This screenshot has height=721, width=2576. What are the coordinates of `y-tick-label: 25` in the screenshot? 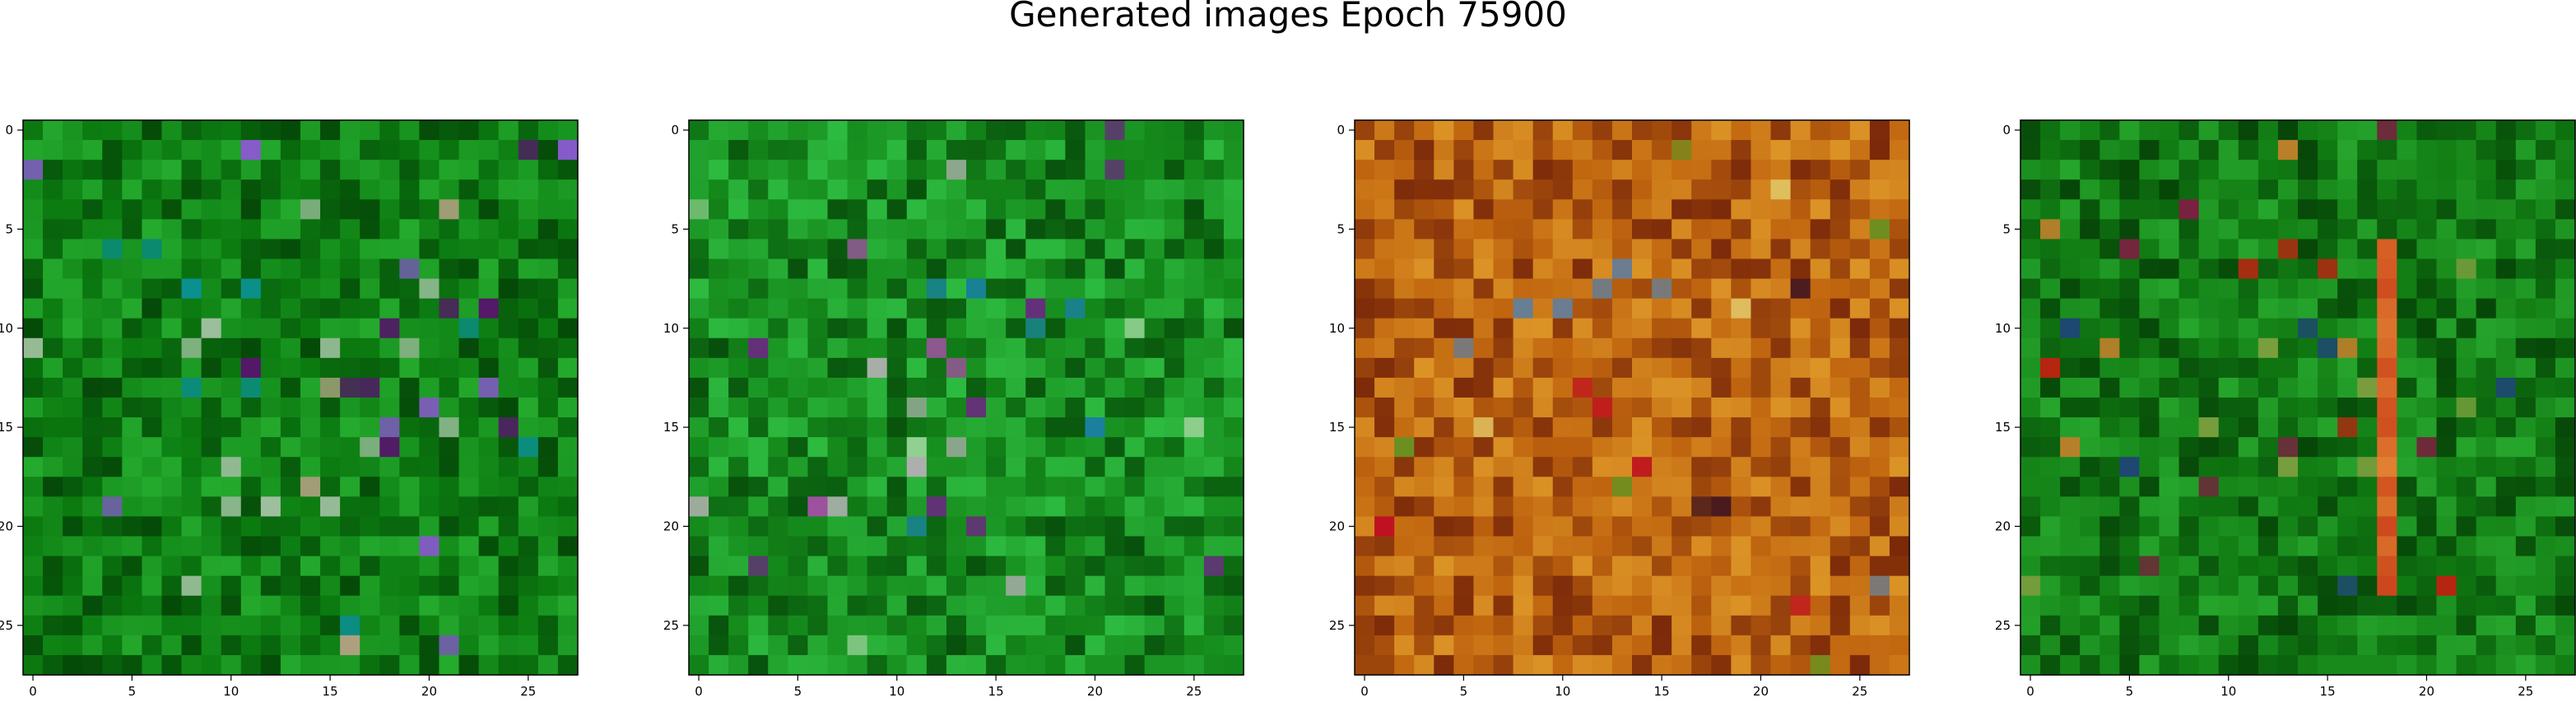 It's located at (671, 625).